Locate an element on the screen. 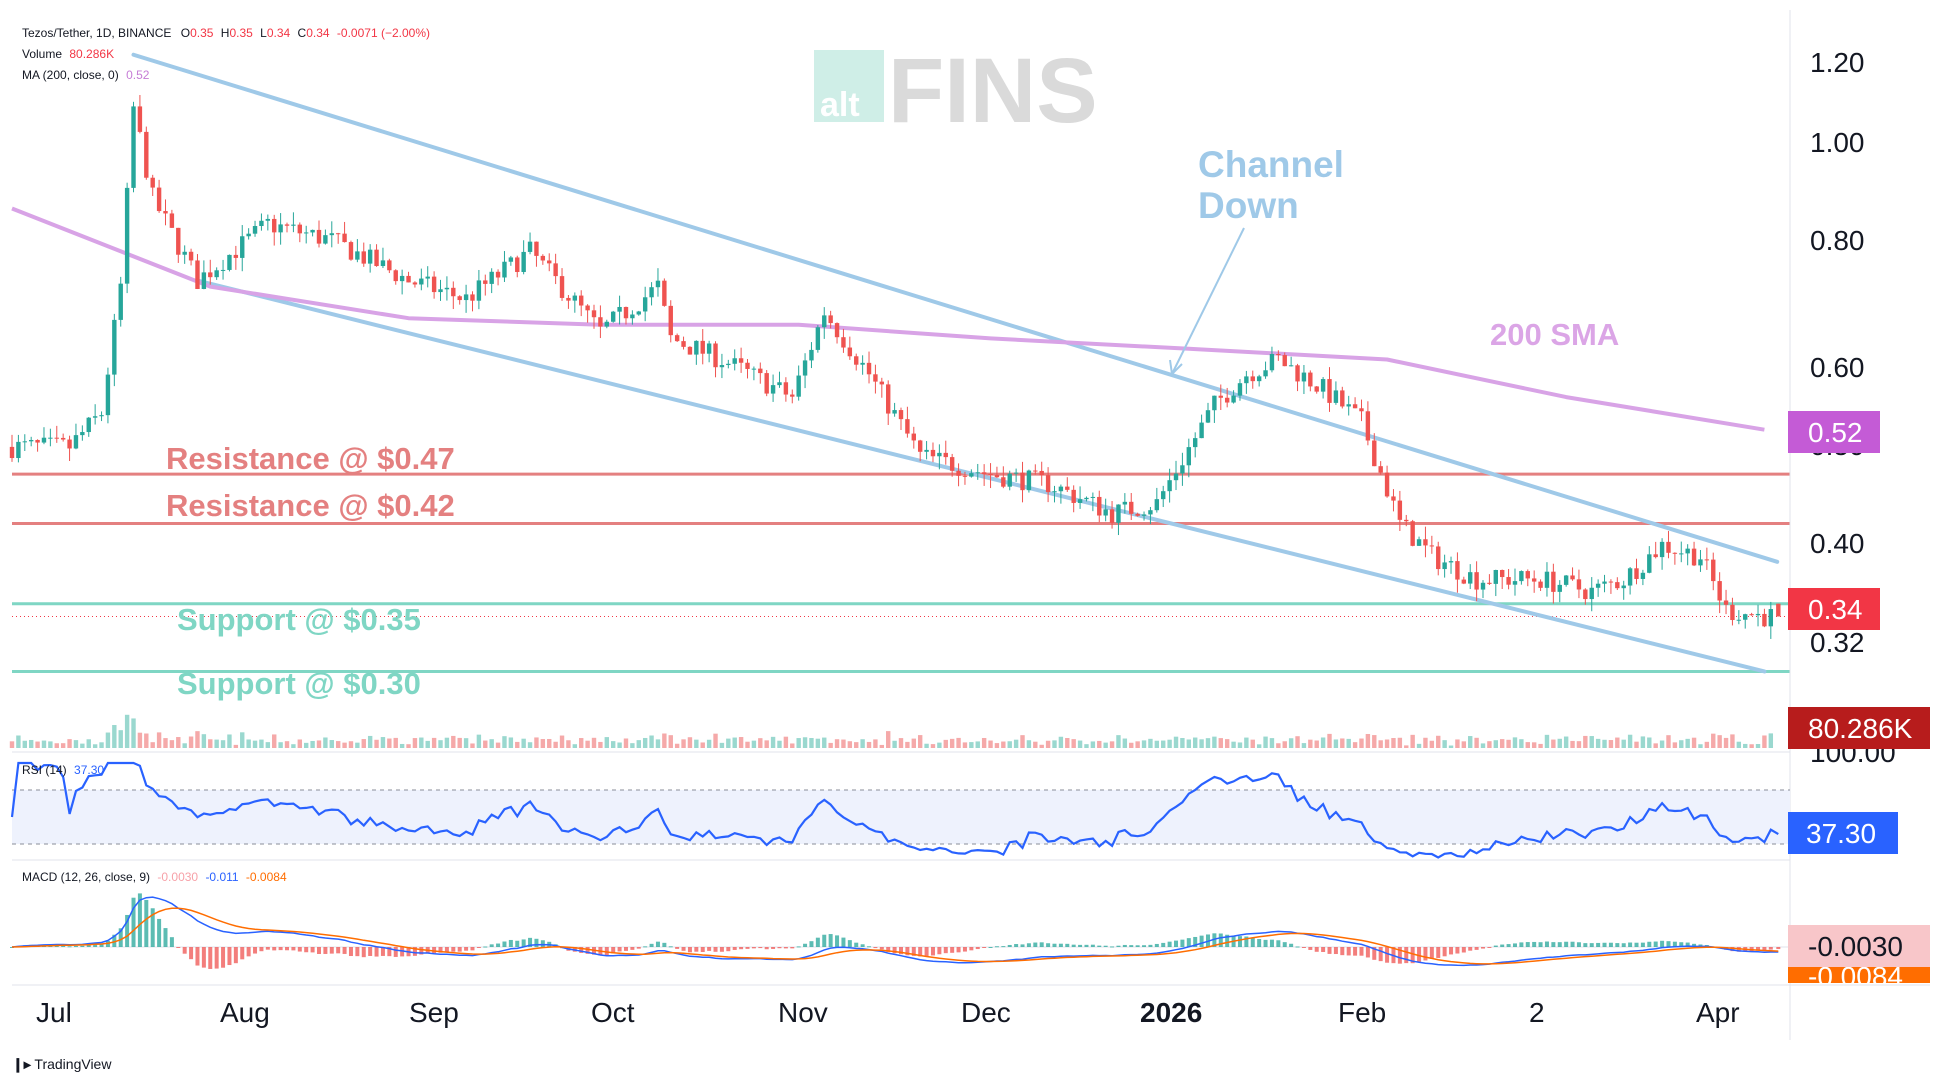  time-label-nov: Nov is located at coordinates (803, 1012).